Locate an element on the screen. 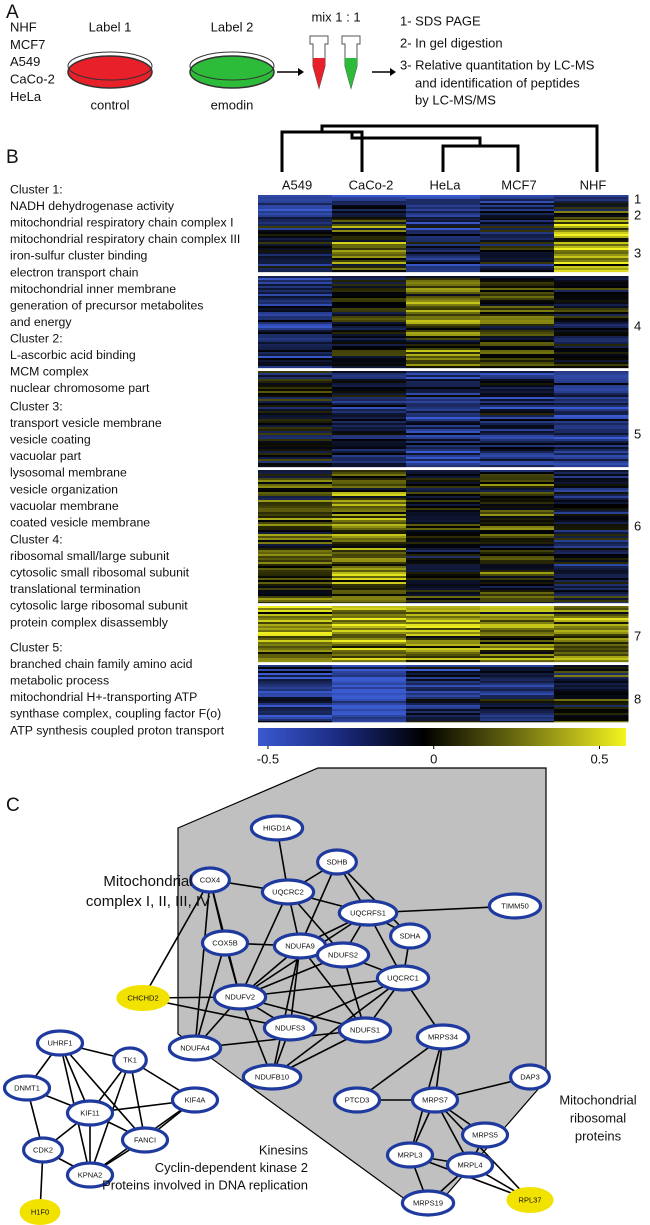 The image size is (650, 1225). arrow-head is located at coordinates (393, 72).